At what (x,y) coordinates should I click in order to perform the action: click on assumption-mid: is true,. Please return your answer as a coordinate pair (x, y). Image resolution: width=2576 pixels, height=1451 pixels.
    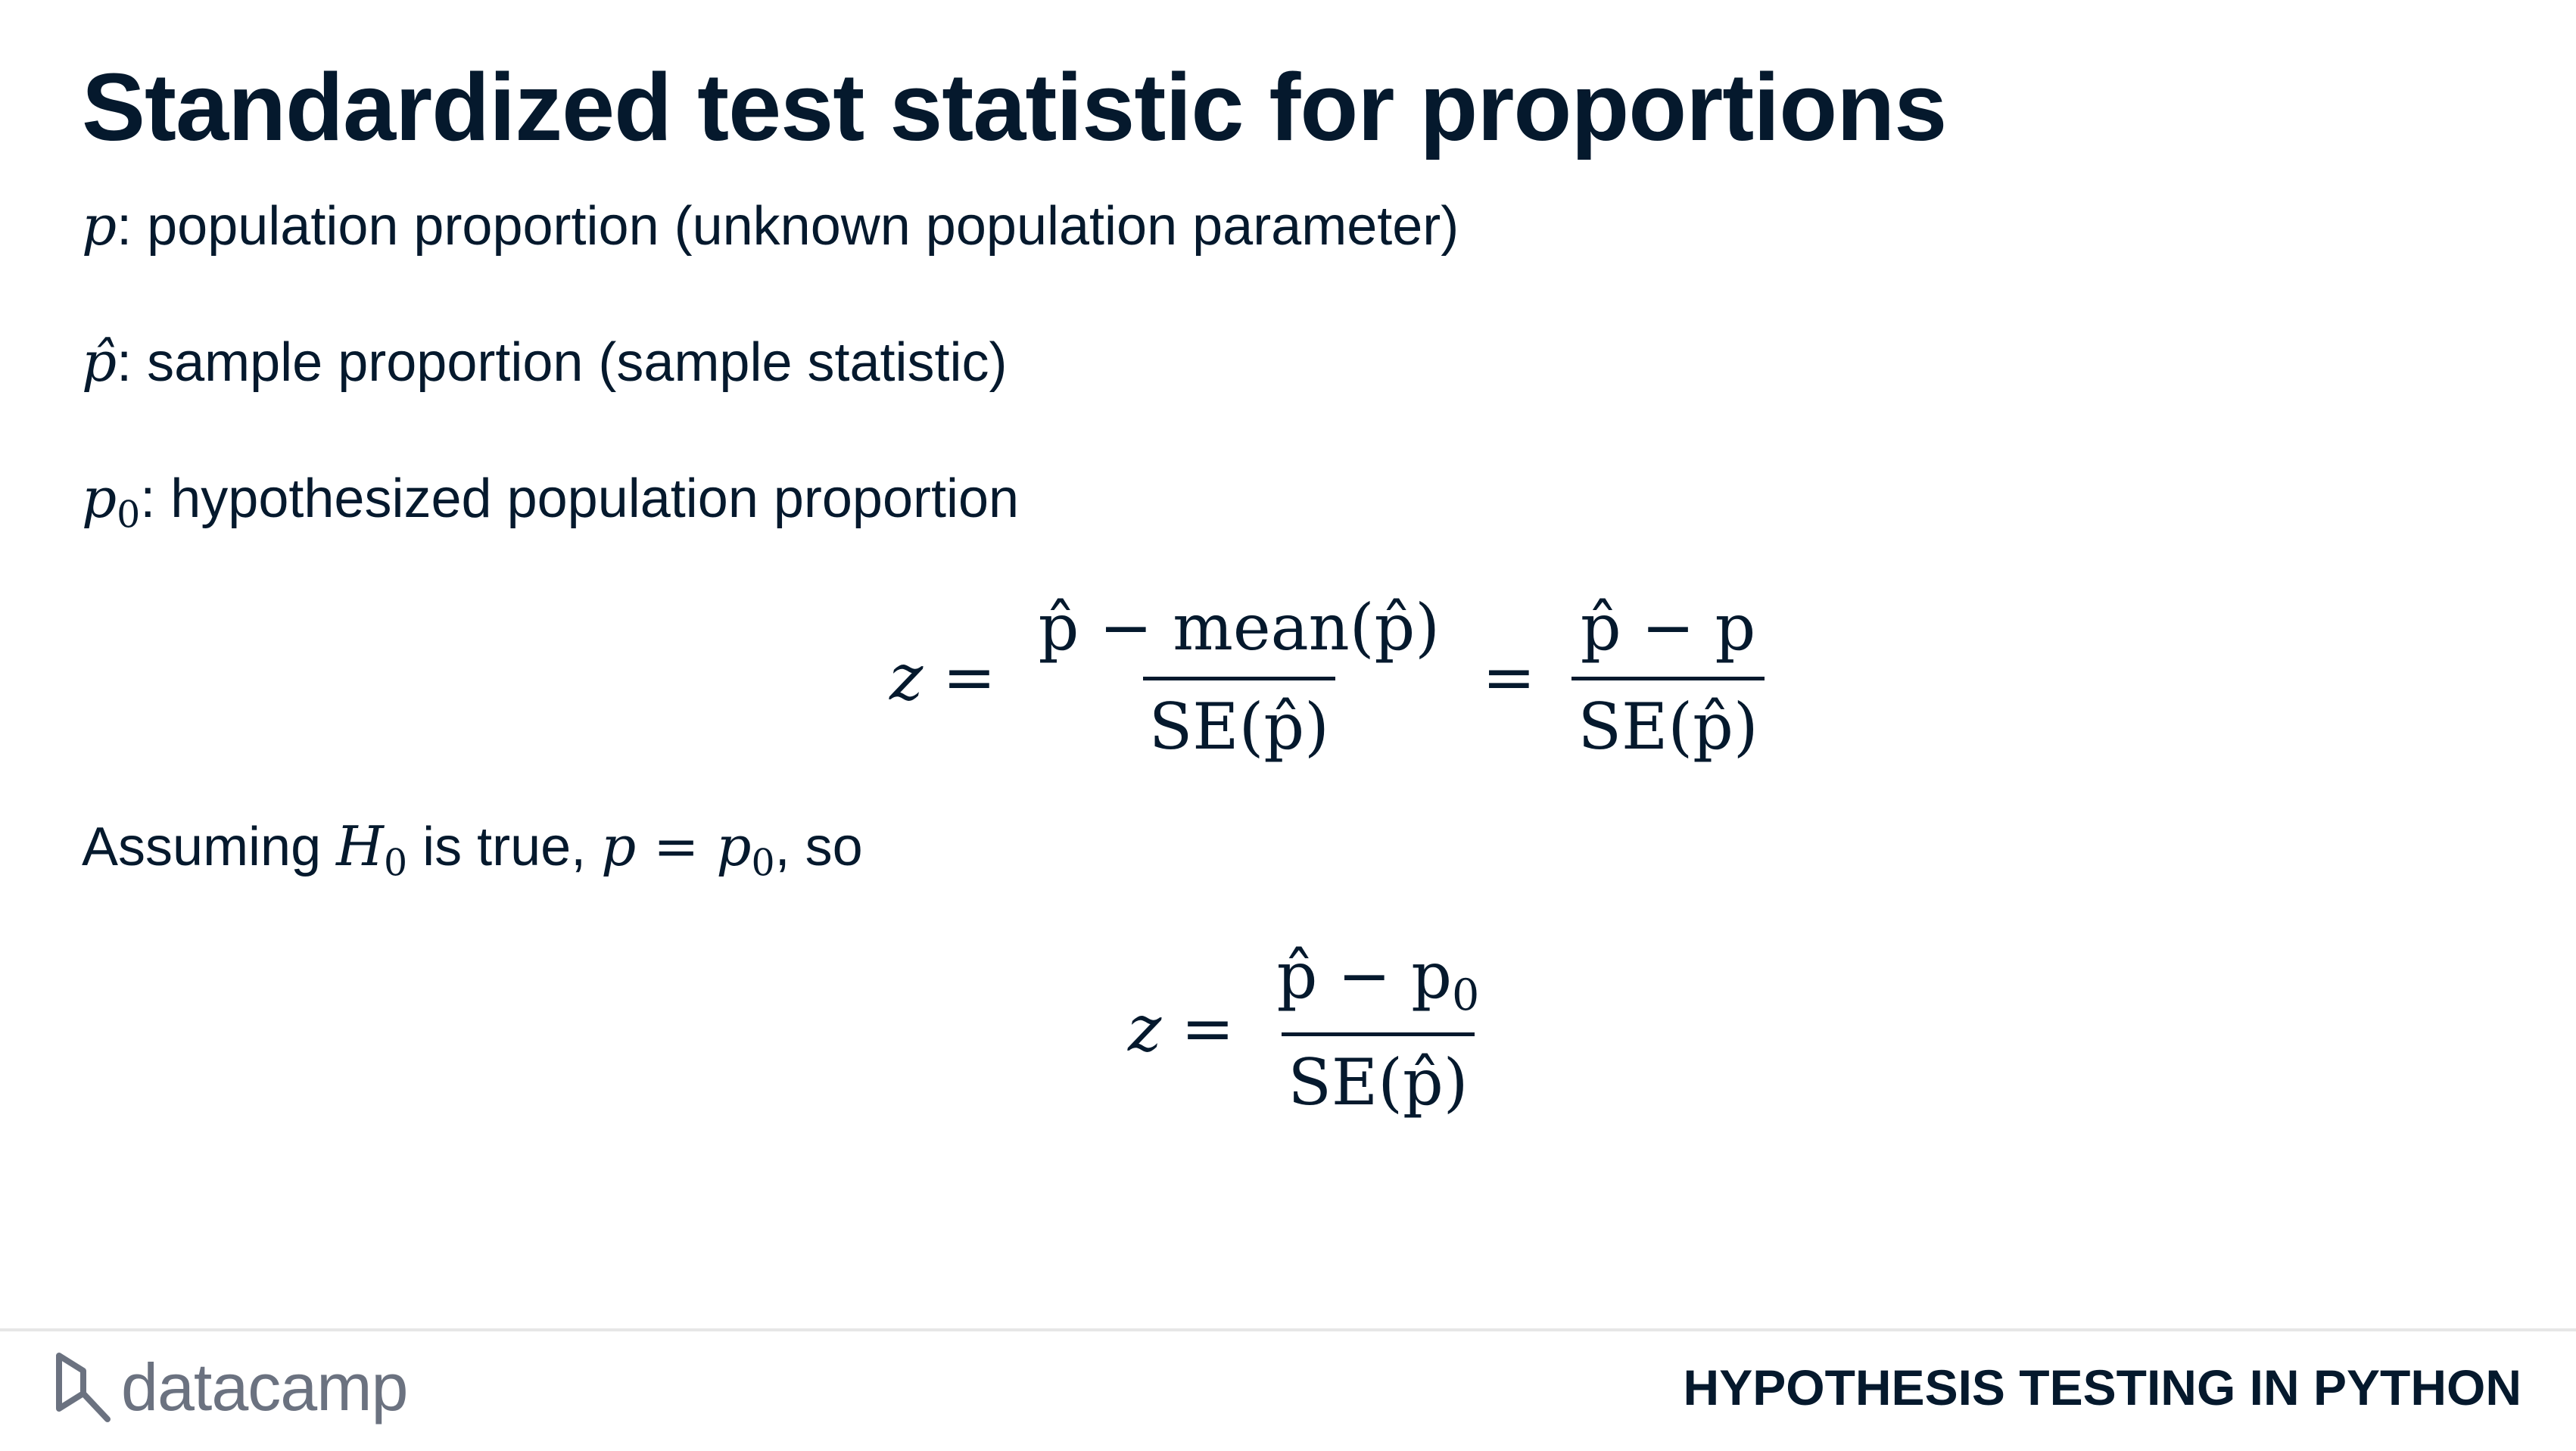
    Looking at the image, I should click on (504, 847).